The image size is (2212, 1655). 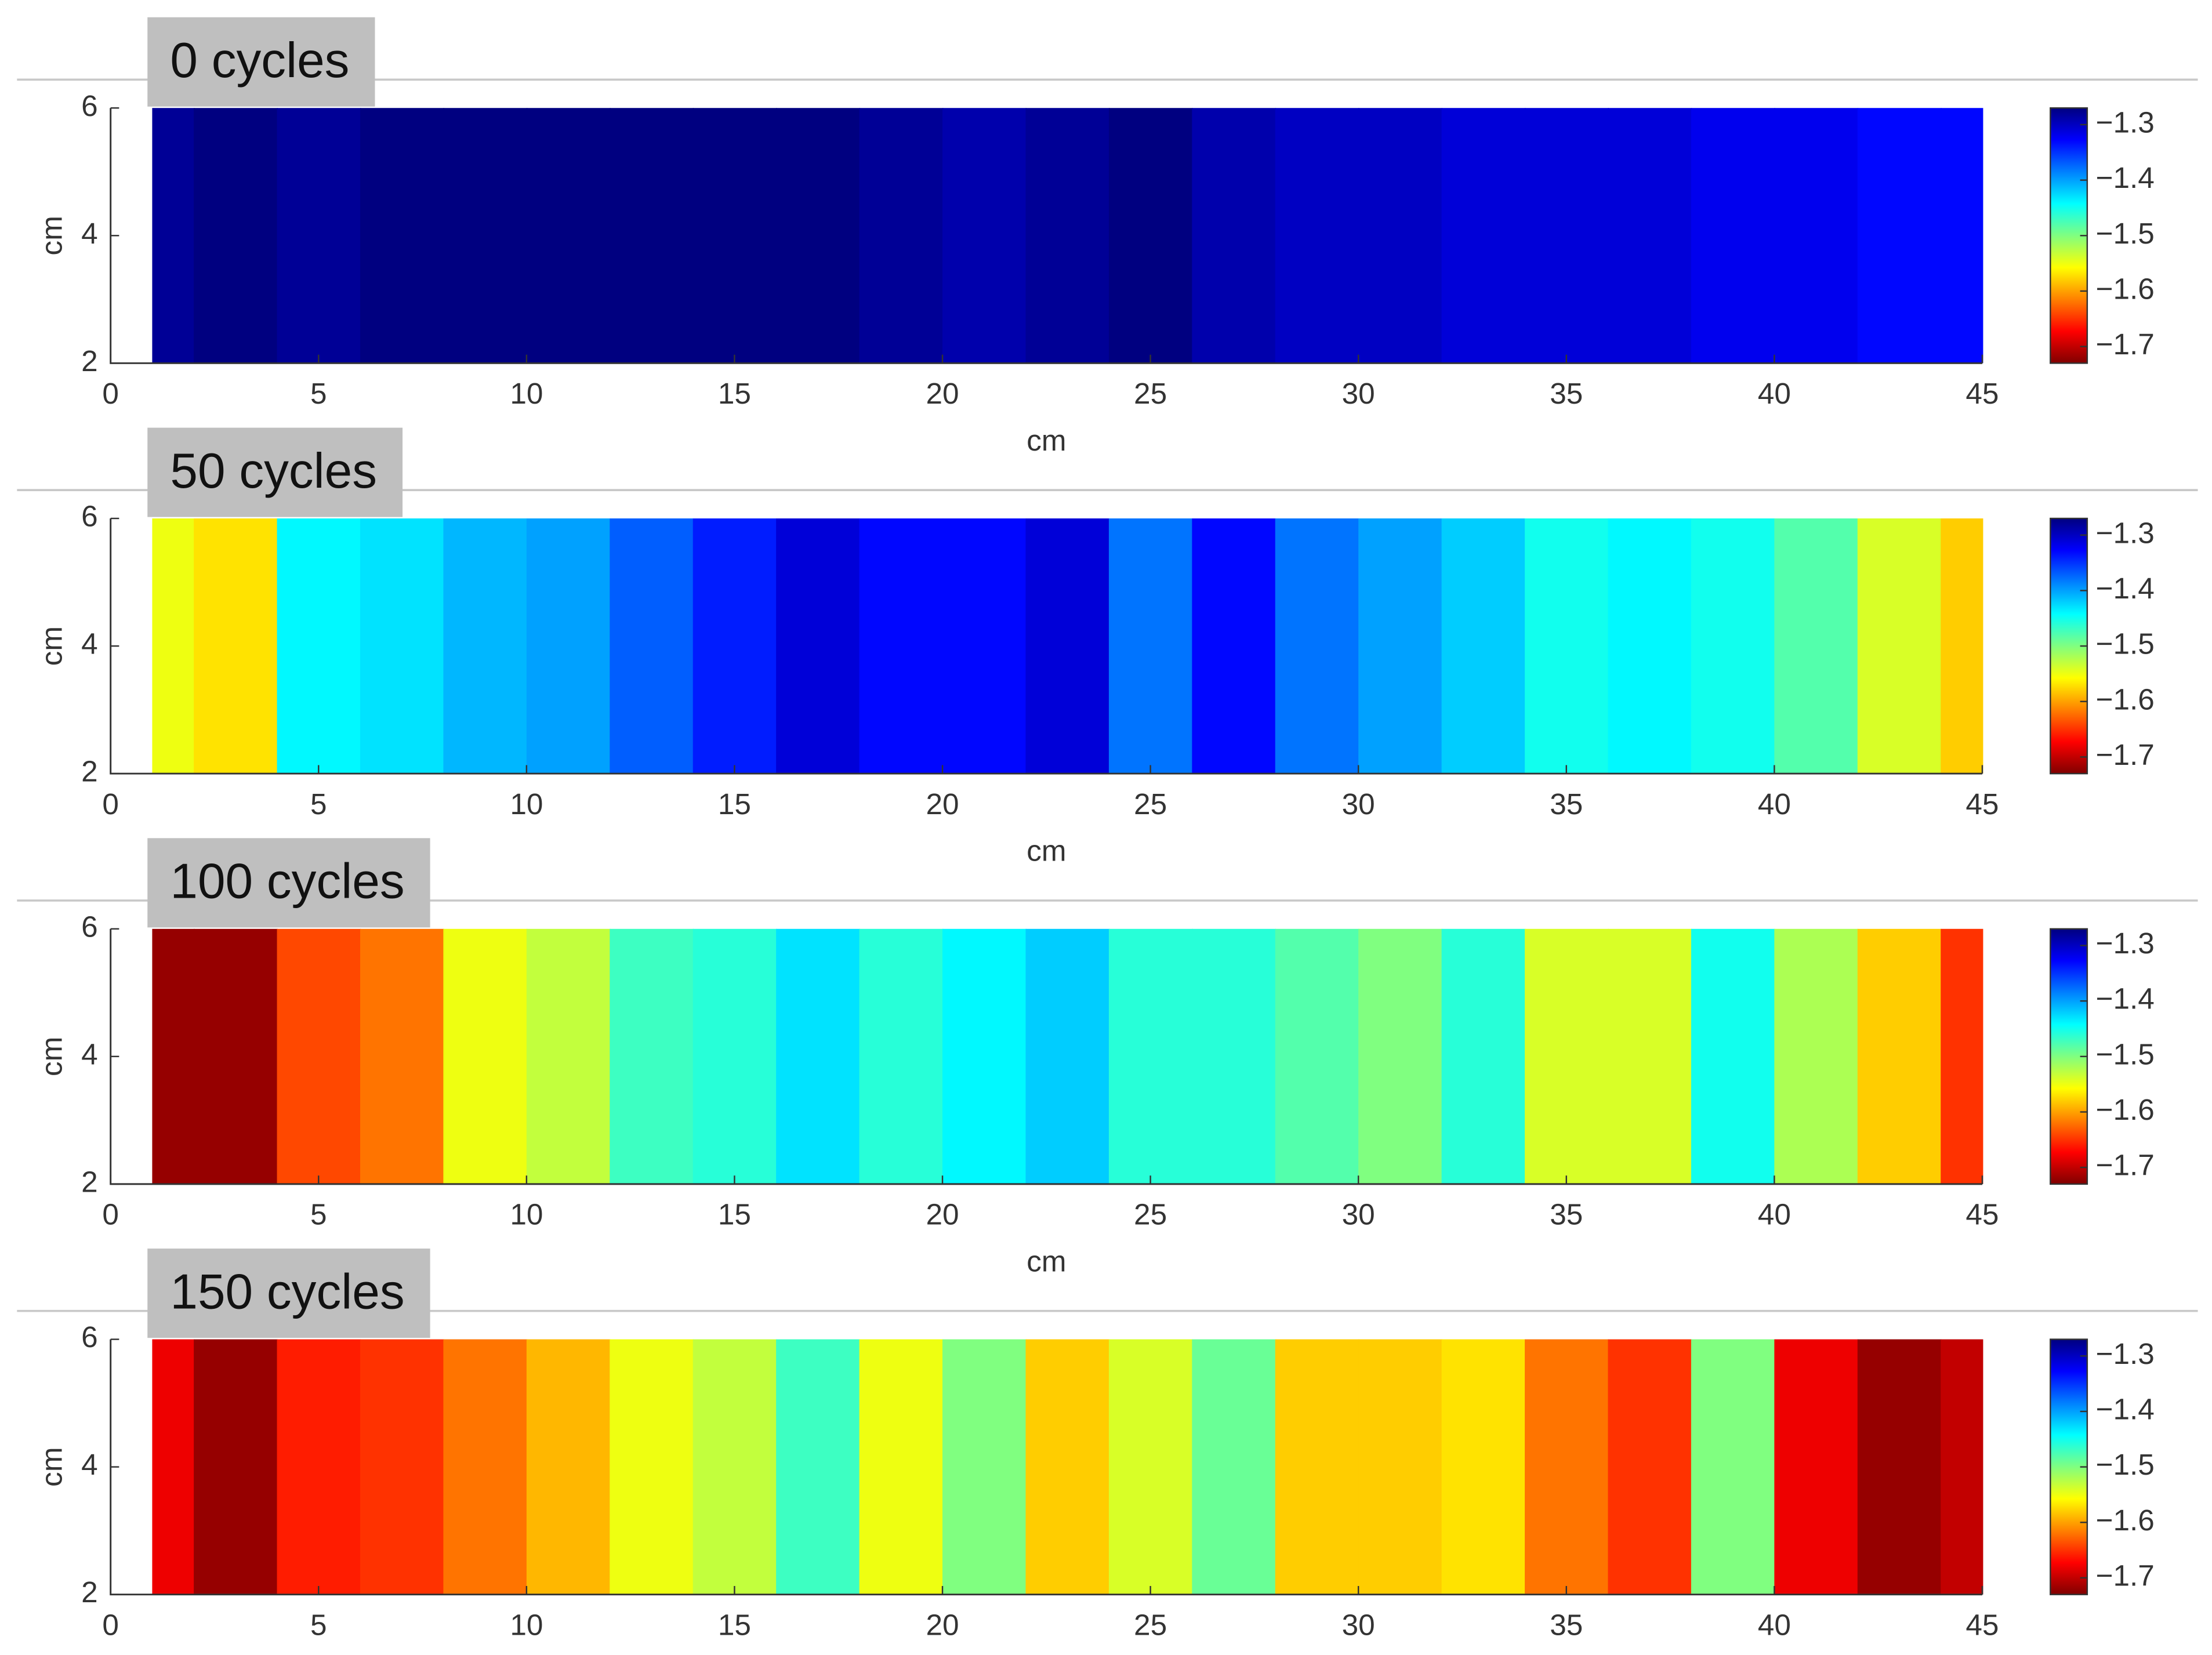 I want to click on colorbar-tick-label: −1.3, so click(x=2125, y=943).